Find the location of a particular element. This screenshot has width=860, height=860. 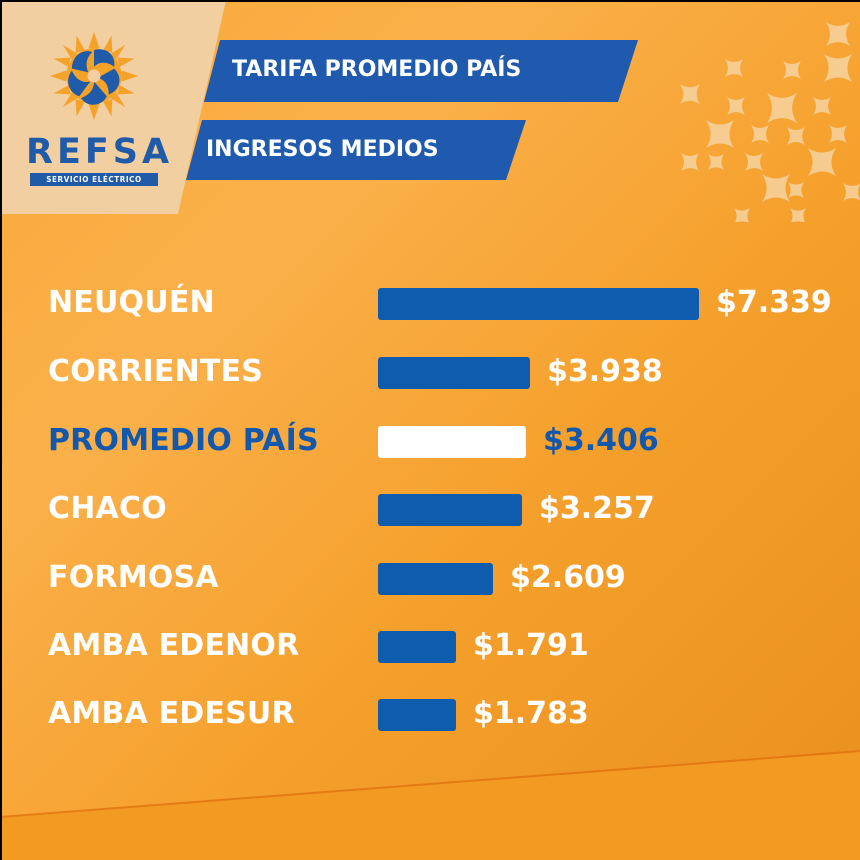

row-label: PROMEDIO PAÍS is located at coordinates (183, 440).